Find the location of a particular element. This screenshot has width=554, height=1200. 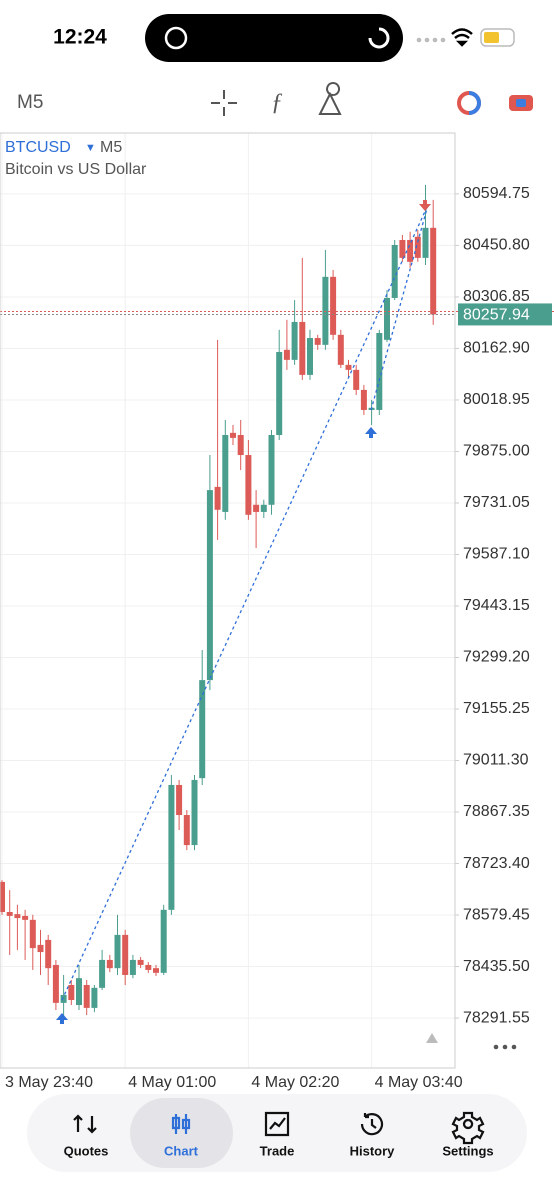

app-icon is located at coordinates (474, 103).